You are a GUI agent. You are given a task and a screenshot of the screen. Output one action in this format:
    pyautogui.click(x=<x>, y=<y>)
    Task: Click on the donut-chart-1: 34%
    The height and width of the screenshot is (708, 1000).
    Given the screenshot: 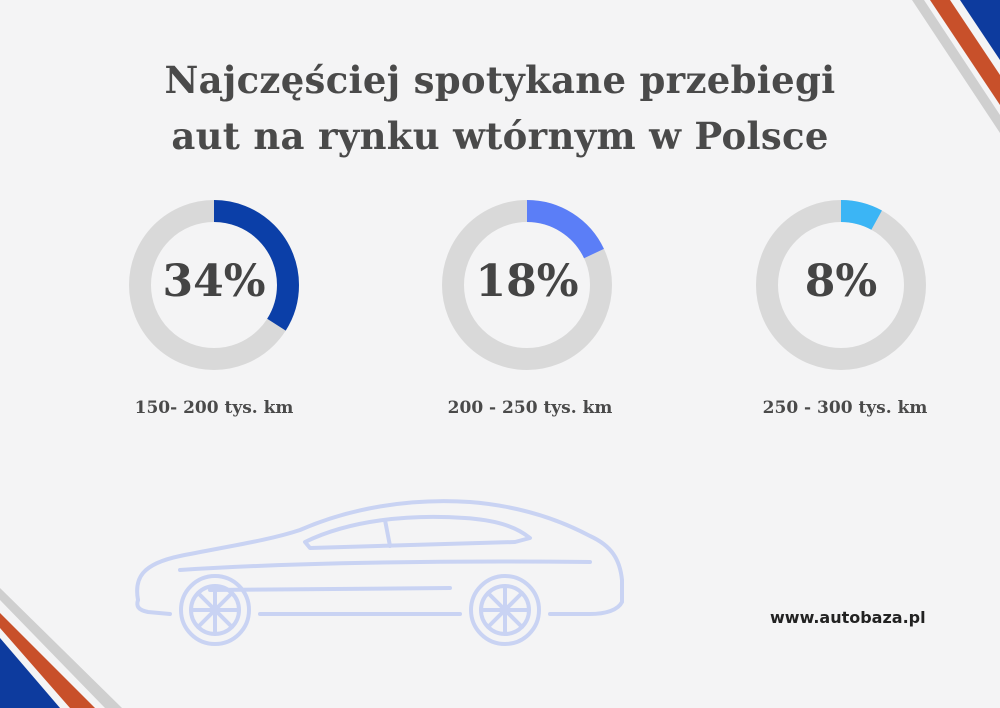 What is the action you would take?
    pyautogui.click(x=214, y=285)
    